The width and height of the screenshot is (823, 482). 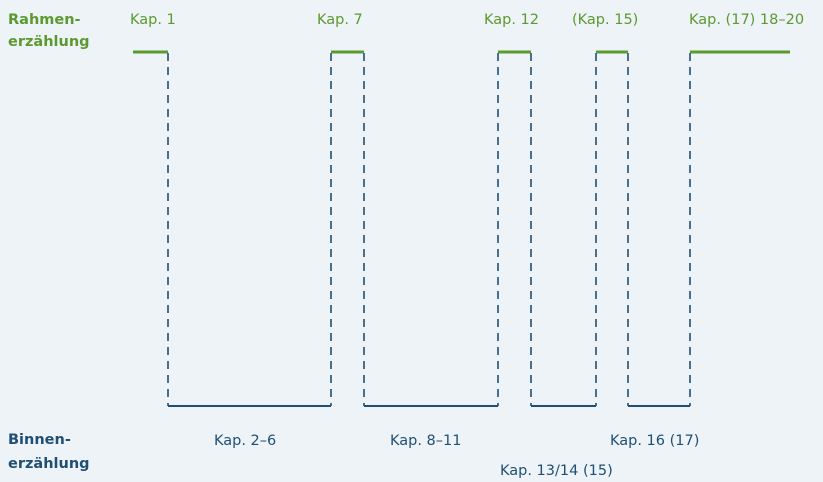 I want to click on frame-segment-label: Kap. 12, so click(x=512, y=20).